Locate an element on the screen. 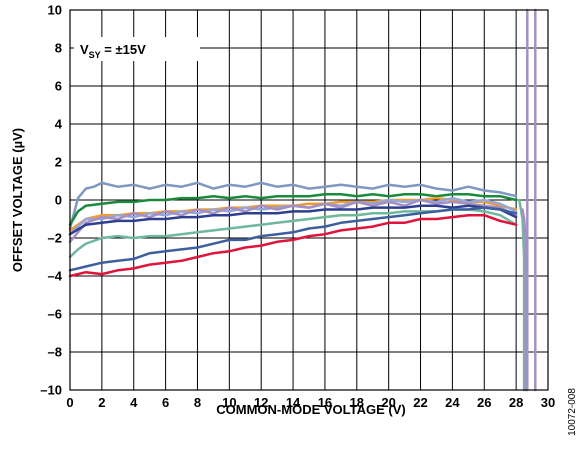  annotation-subscript: SY is located at coordinates (95, 55).